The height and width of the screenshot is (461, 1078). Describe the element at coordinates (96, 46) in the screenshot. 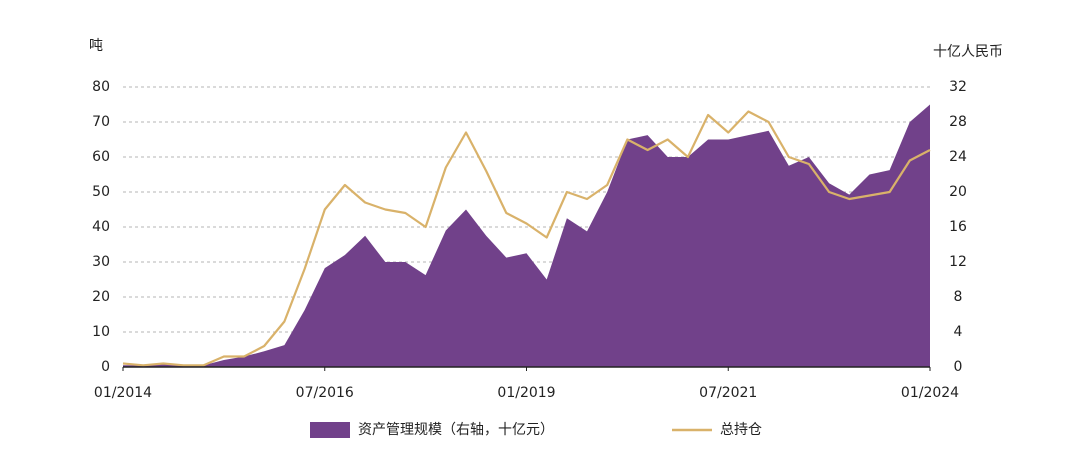

I see `y-axis-label: 吨` at that location.